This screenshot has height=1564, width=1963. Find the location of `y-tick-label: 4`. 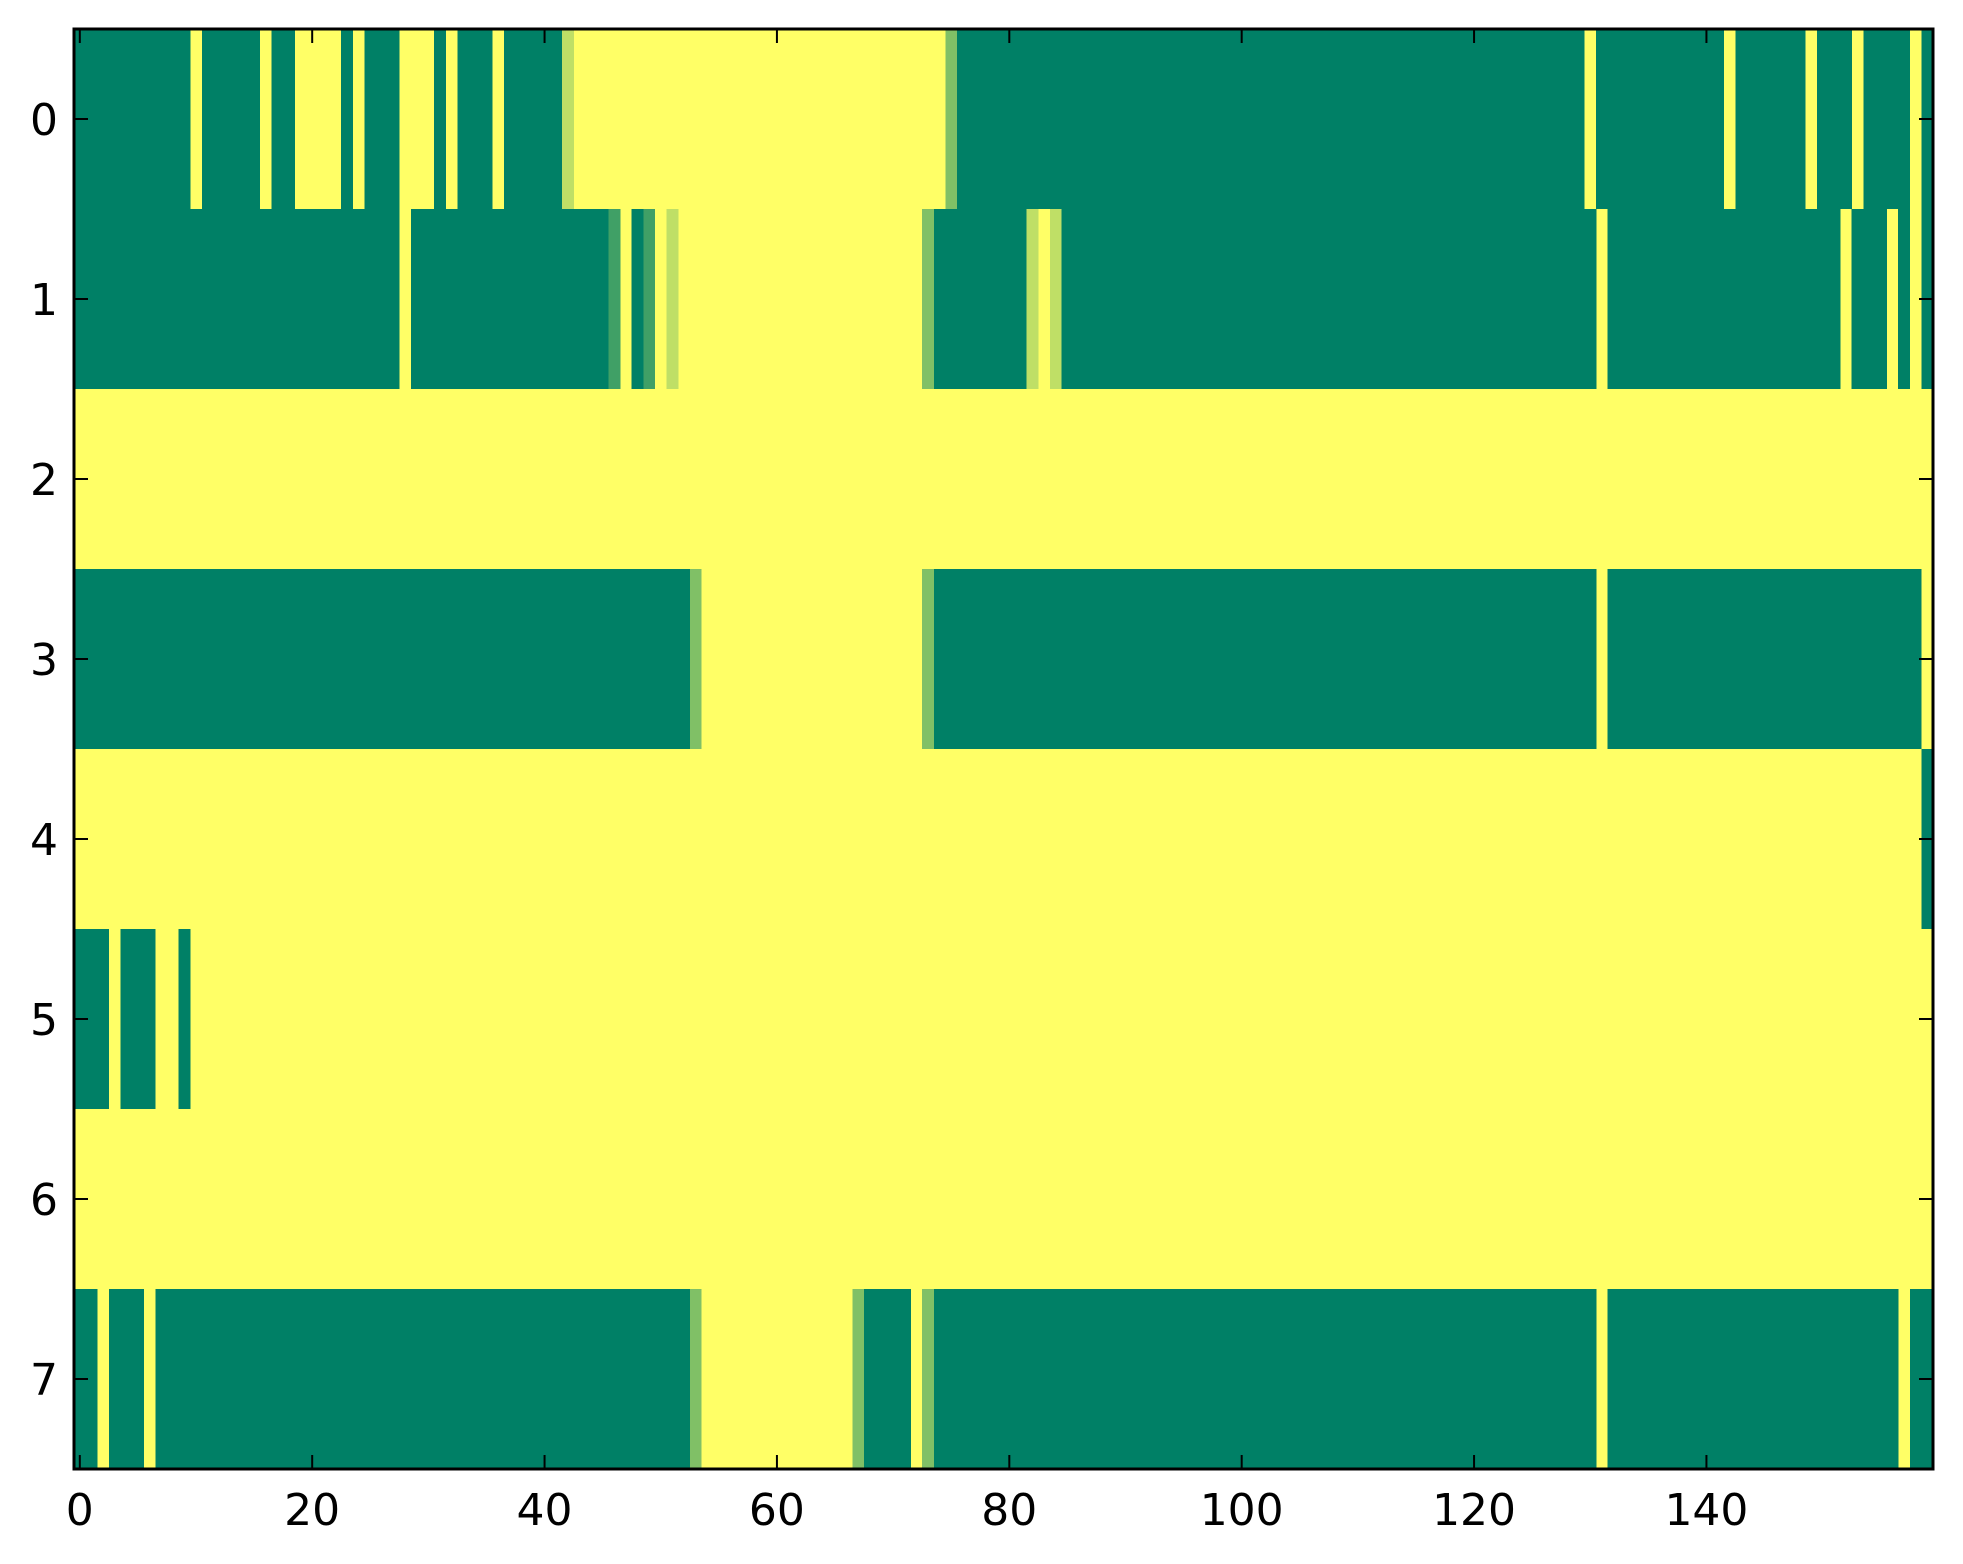

y-tick-label: 4 is located at coordinates (44, 840).